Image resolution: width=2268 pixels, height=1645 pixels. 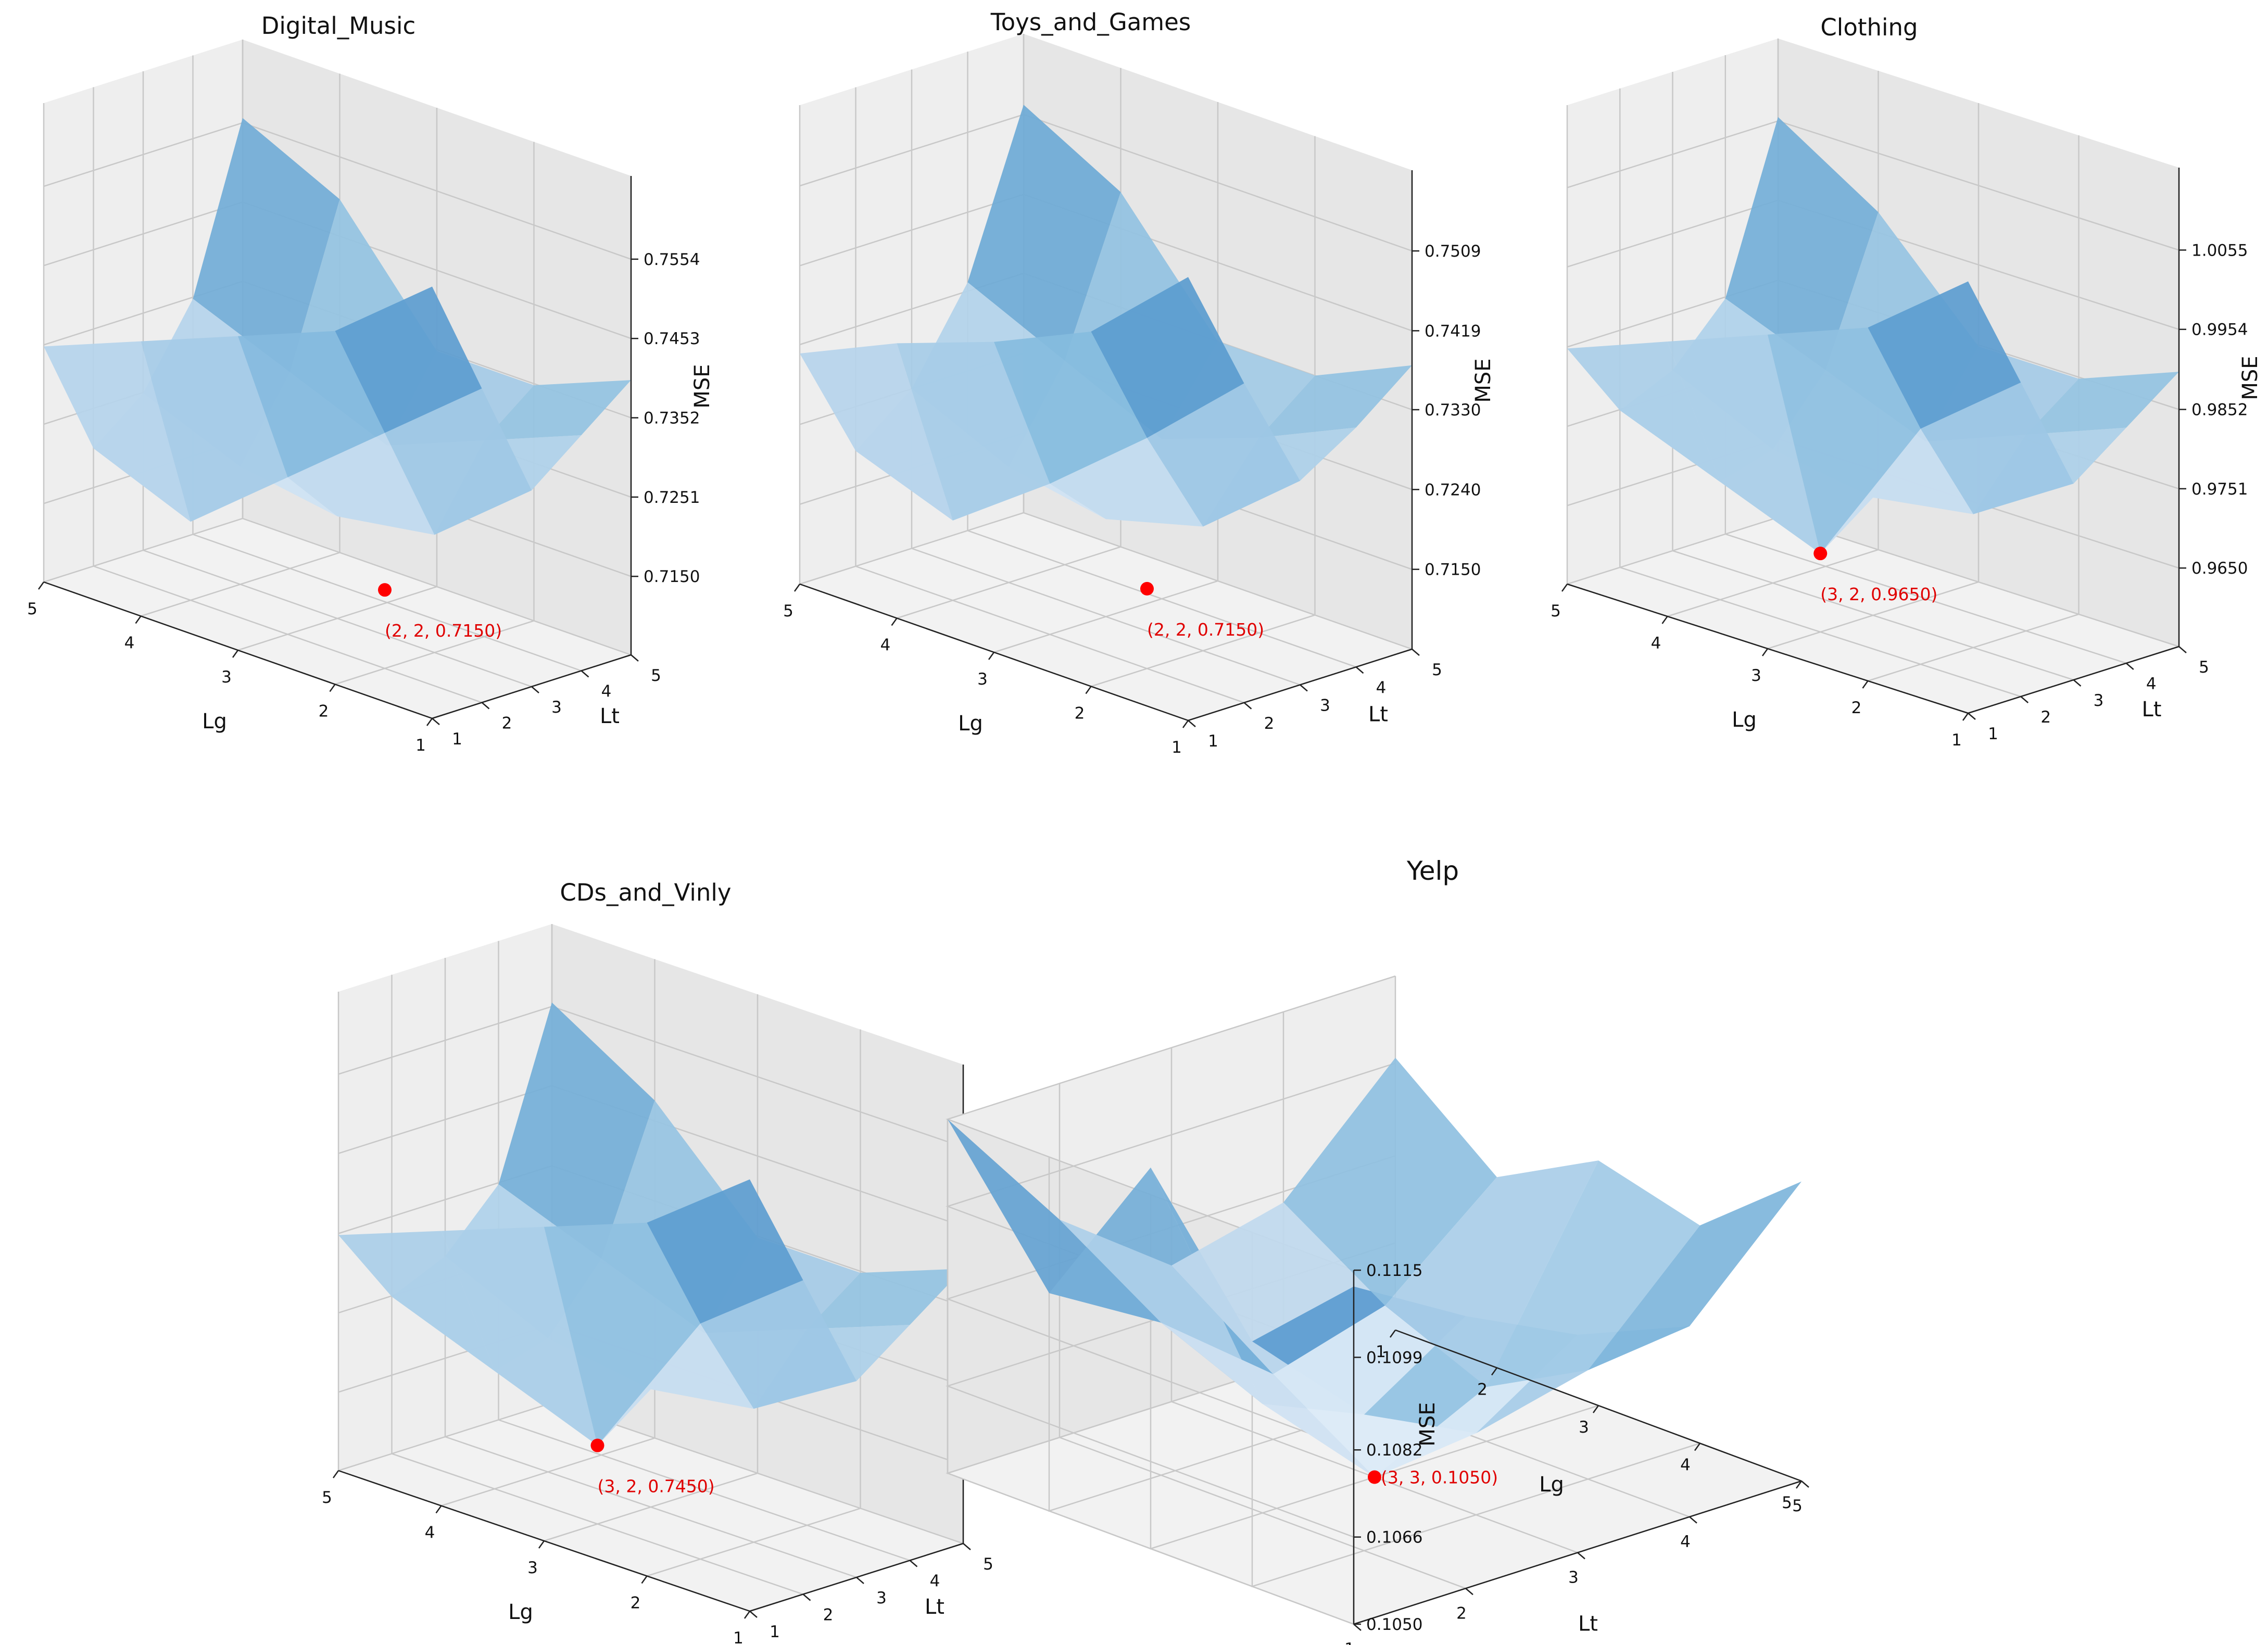 I want to click on z-tick-label: 0.7251, so click(x=672, y=498).